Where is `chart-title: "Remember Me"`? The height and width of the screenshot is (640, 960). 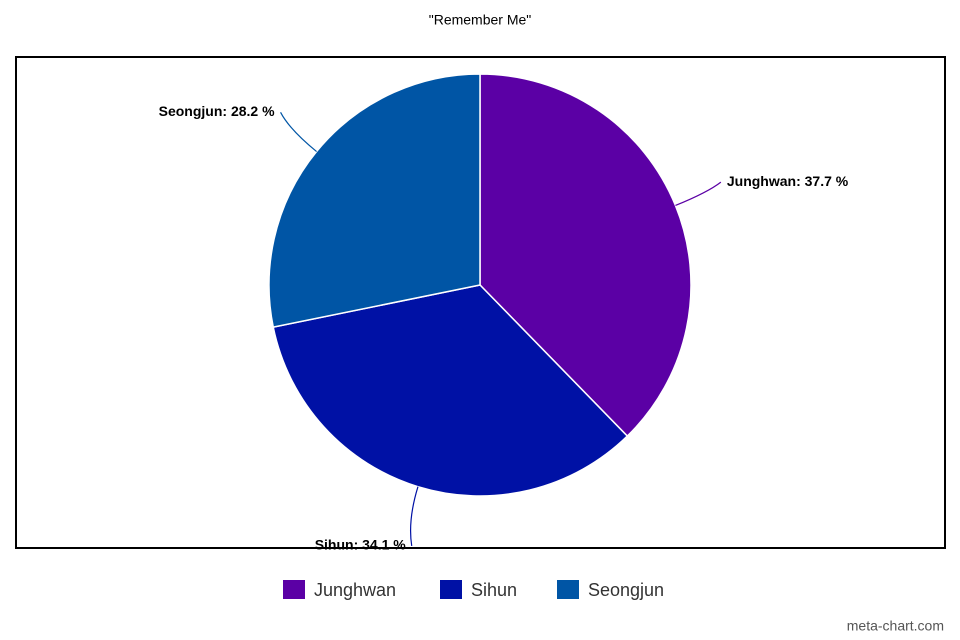
chart-title: "Remember Me" is located at coordinates (480, 20).